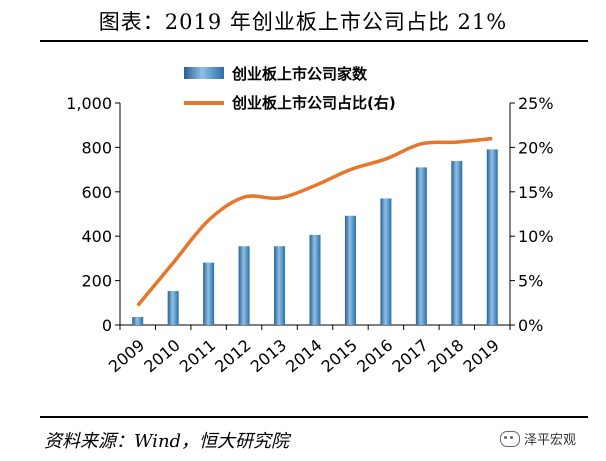 The height and width of the screenshot is (461, 606). What do you see at coordinates (480, 356) in the screenshot?
I see `x-tick-label: 2019` at bounding box center [480, 356].